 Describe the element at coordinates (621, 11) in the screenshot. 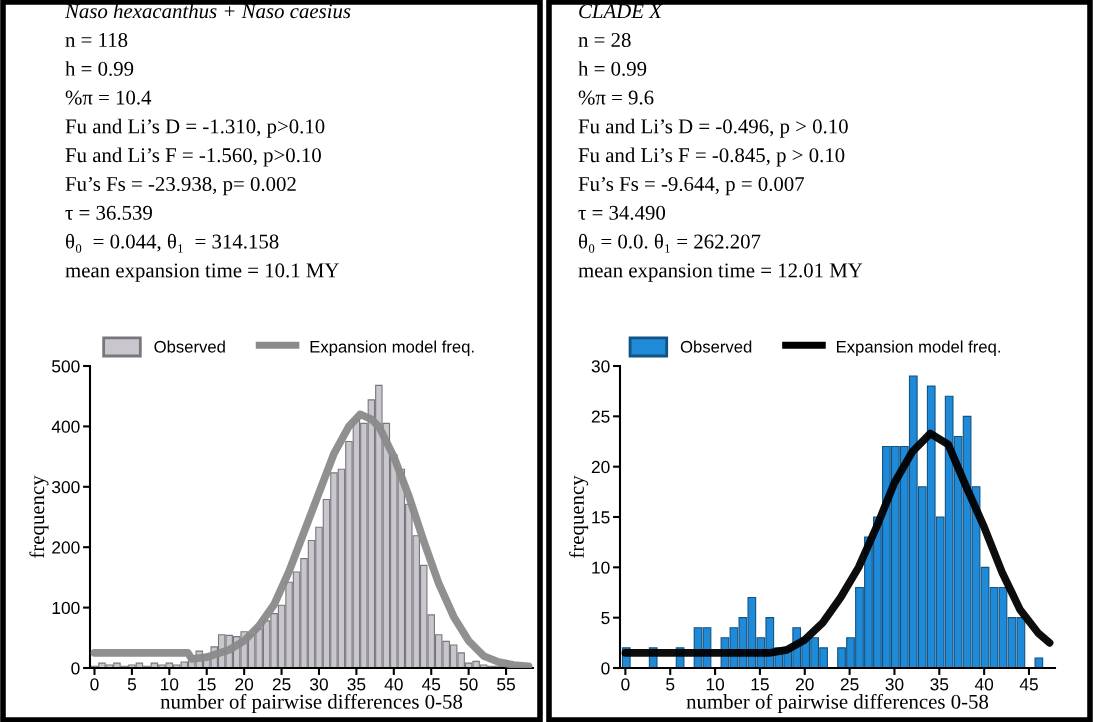

I see `chart-title: CLADE X` at that location.